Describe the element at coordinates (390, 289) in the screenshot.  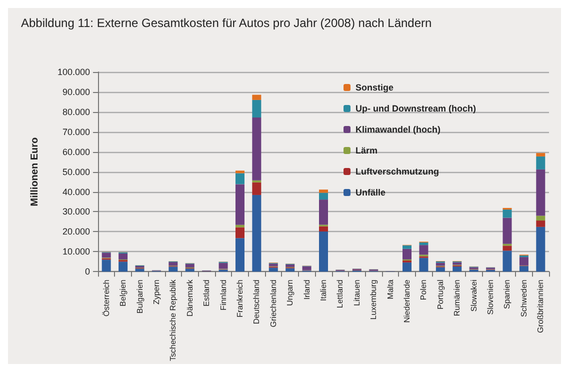
I see `x-tick-label: Malta` at that location.